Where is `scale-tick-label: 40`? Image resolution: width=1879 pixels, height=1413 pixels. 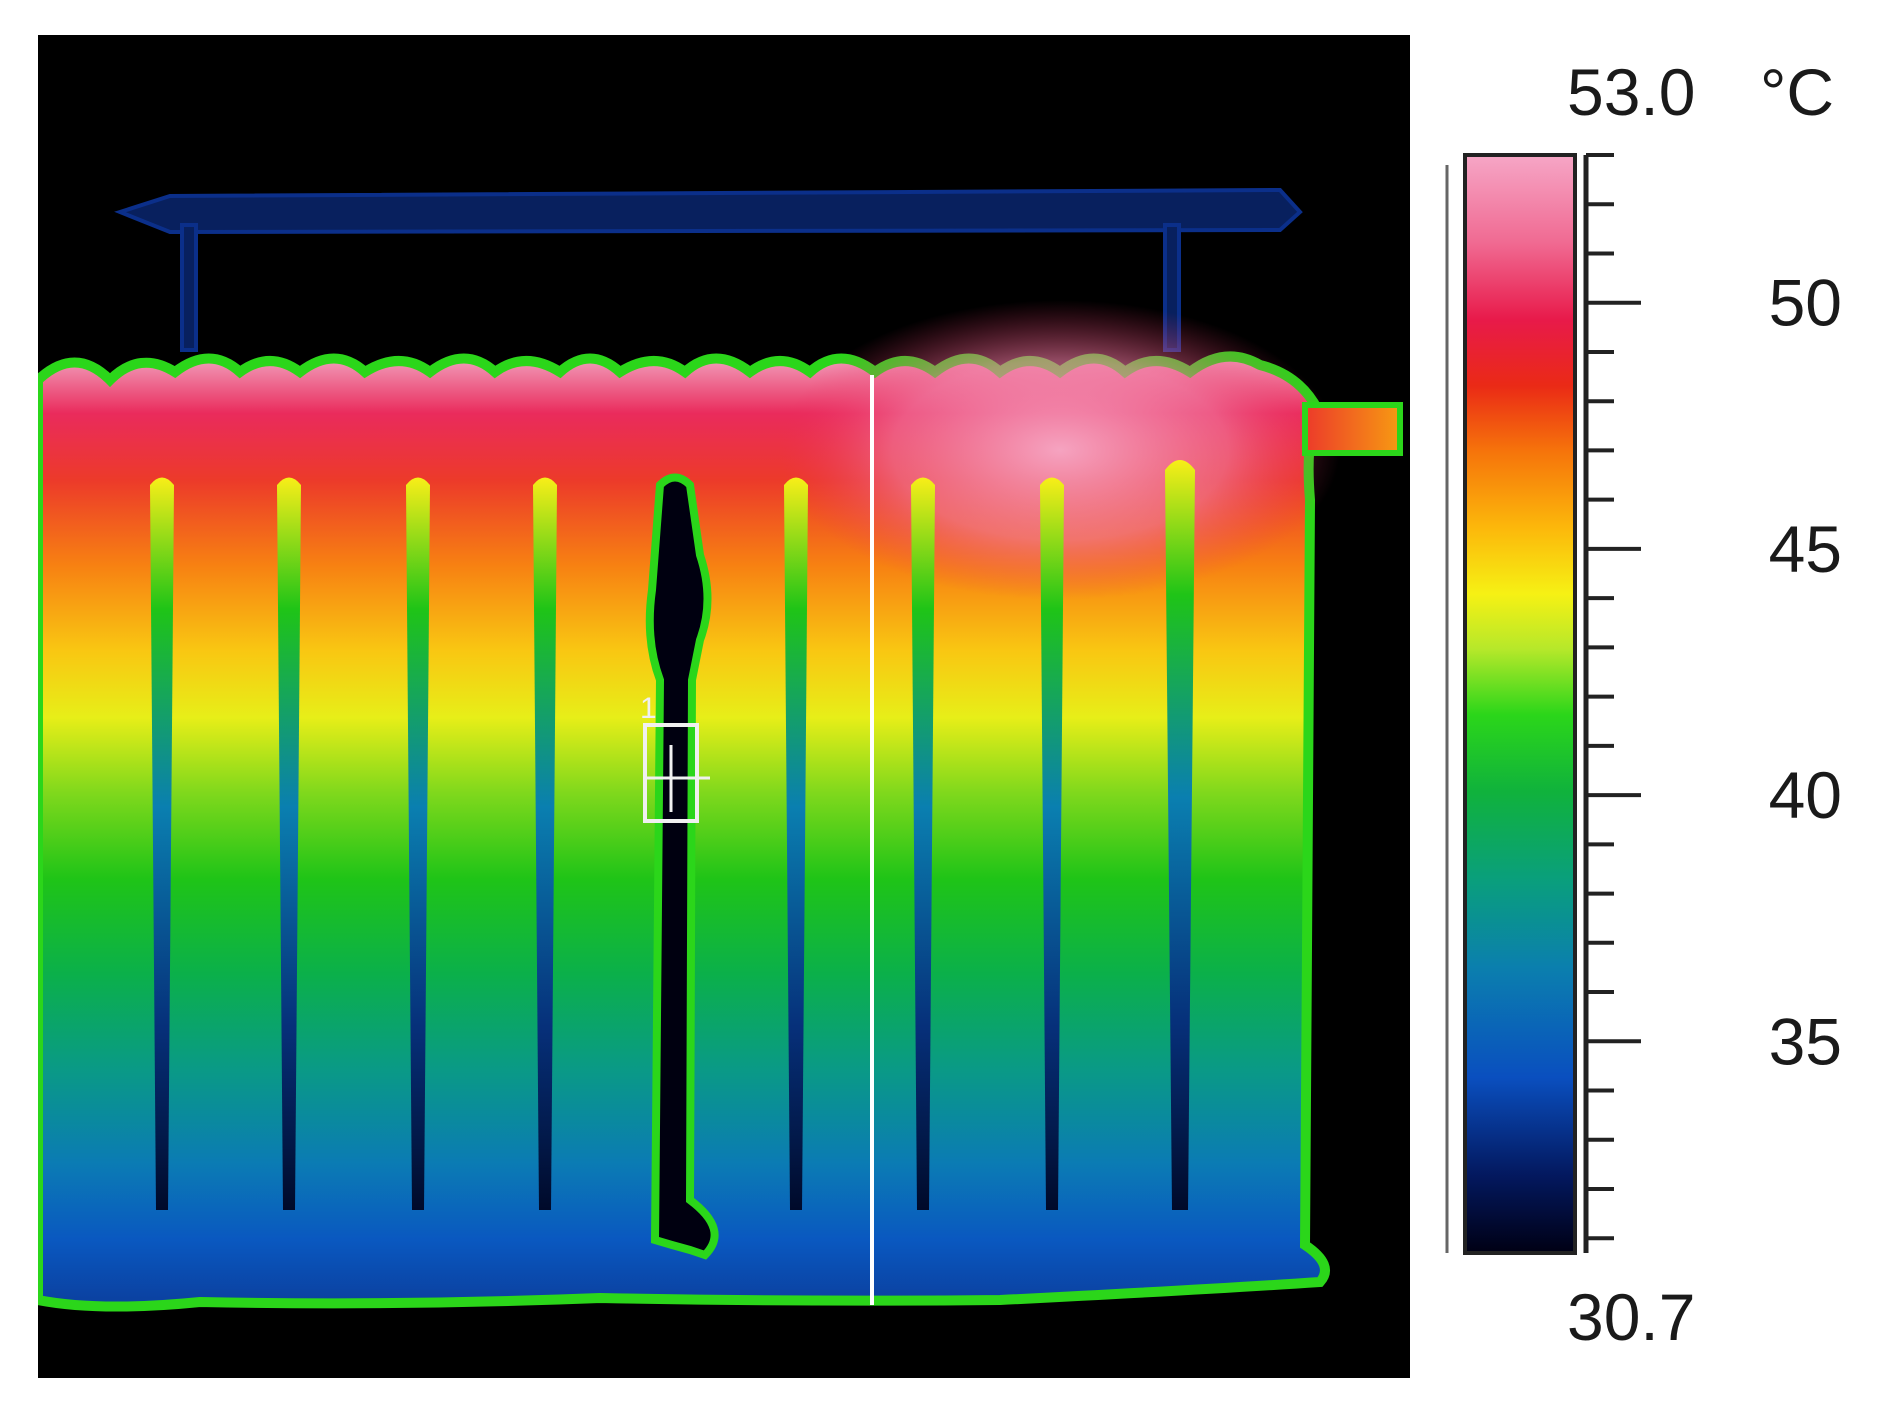 scale-tick-label: 40 is located at coordinates (1805, 795).